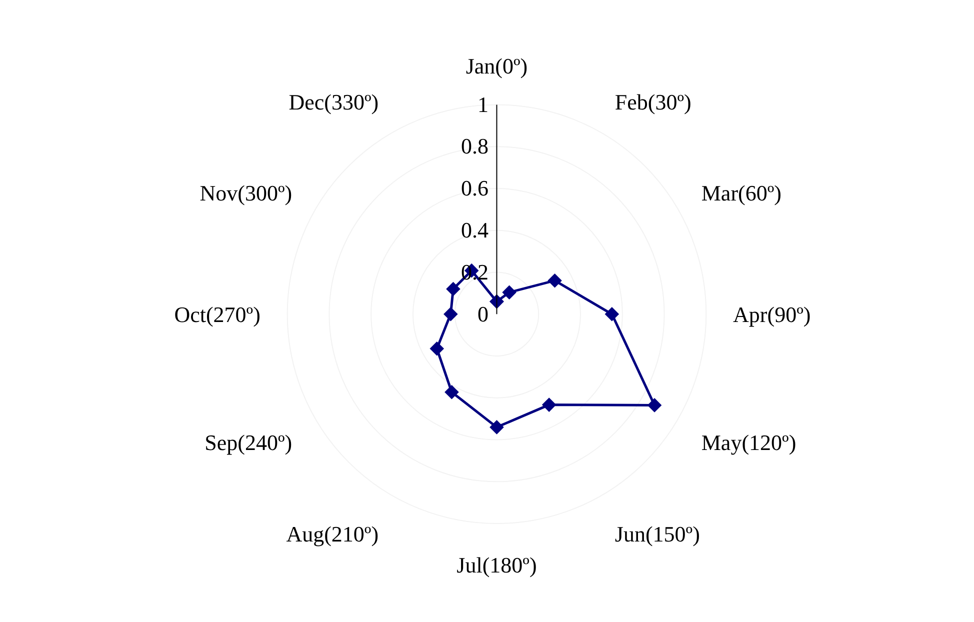 The image size is (974, 622). I want to click on spoke-label: Apr(90º), so click(772, 314).